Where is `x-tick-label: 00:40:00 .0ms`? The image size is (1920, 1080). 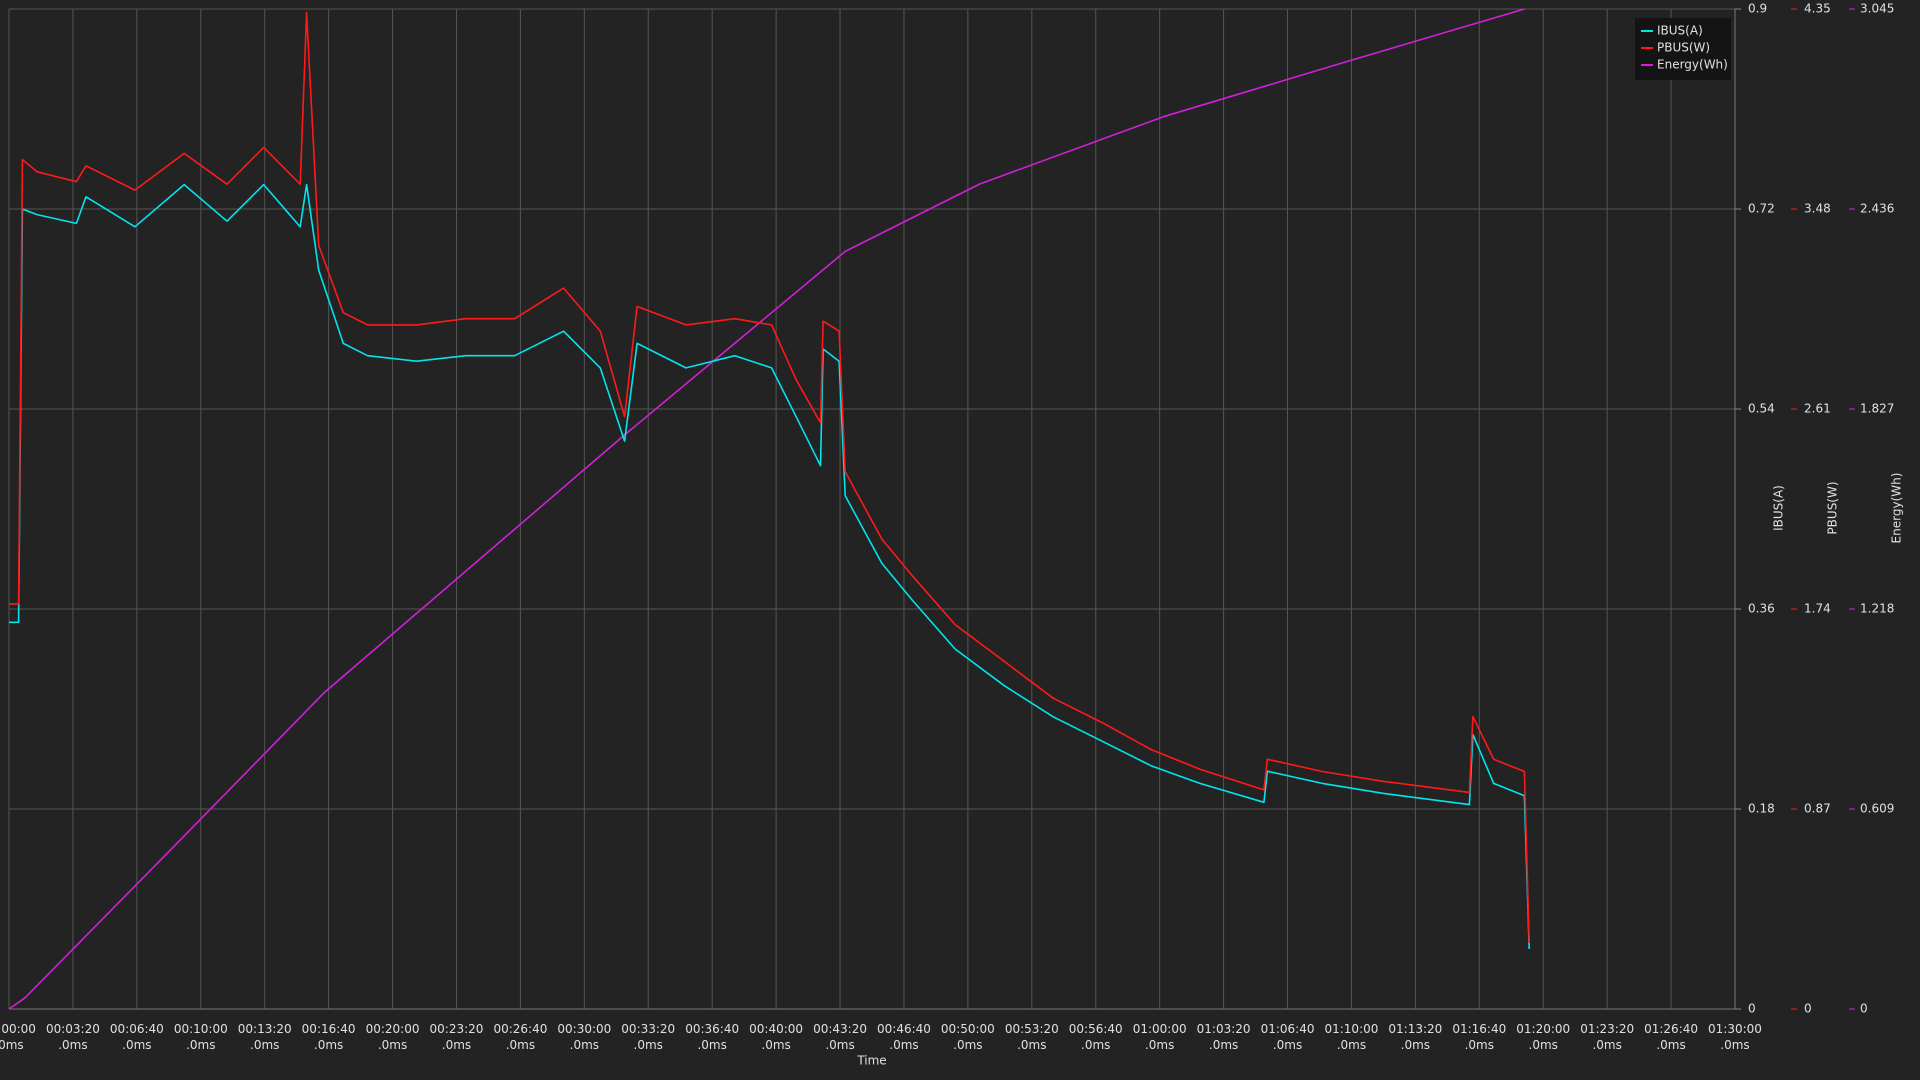
x-tick-label: 00:40:00 .0ms is located at coordinates (776, 1037).